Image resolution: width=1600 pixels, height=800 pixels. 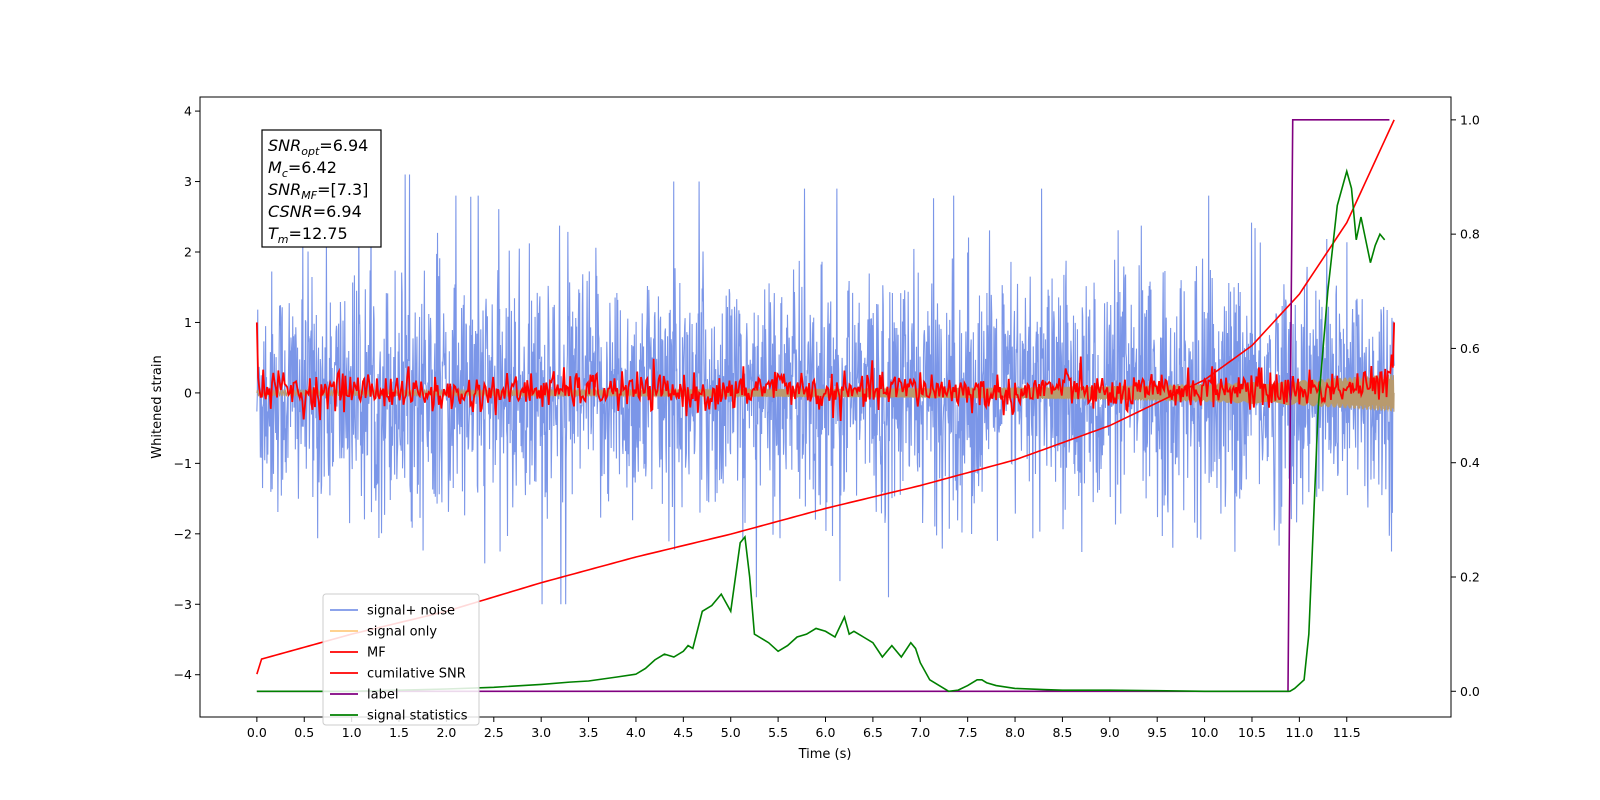 I want to click on x-tick-label: 7.0, so click(x=920, y=732).